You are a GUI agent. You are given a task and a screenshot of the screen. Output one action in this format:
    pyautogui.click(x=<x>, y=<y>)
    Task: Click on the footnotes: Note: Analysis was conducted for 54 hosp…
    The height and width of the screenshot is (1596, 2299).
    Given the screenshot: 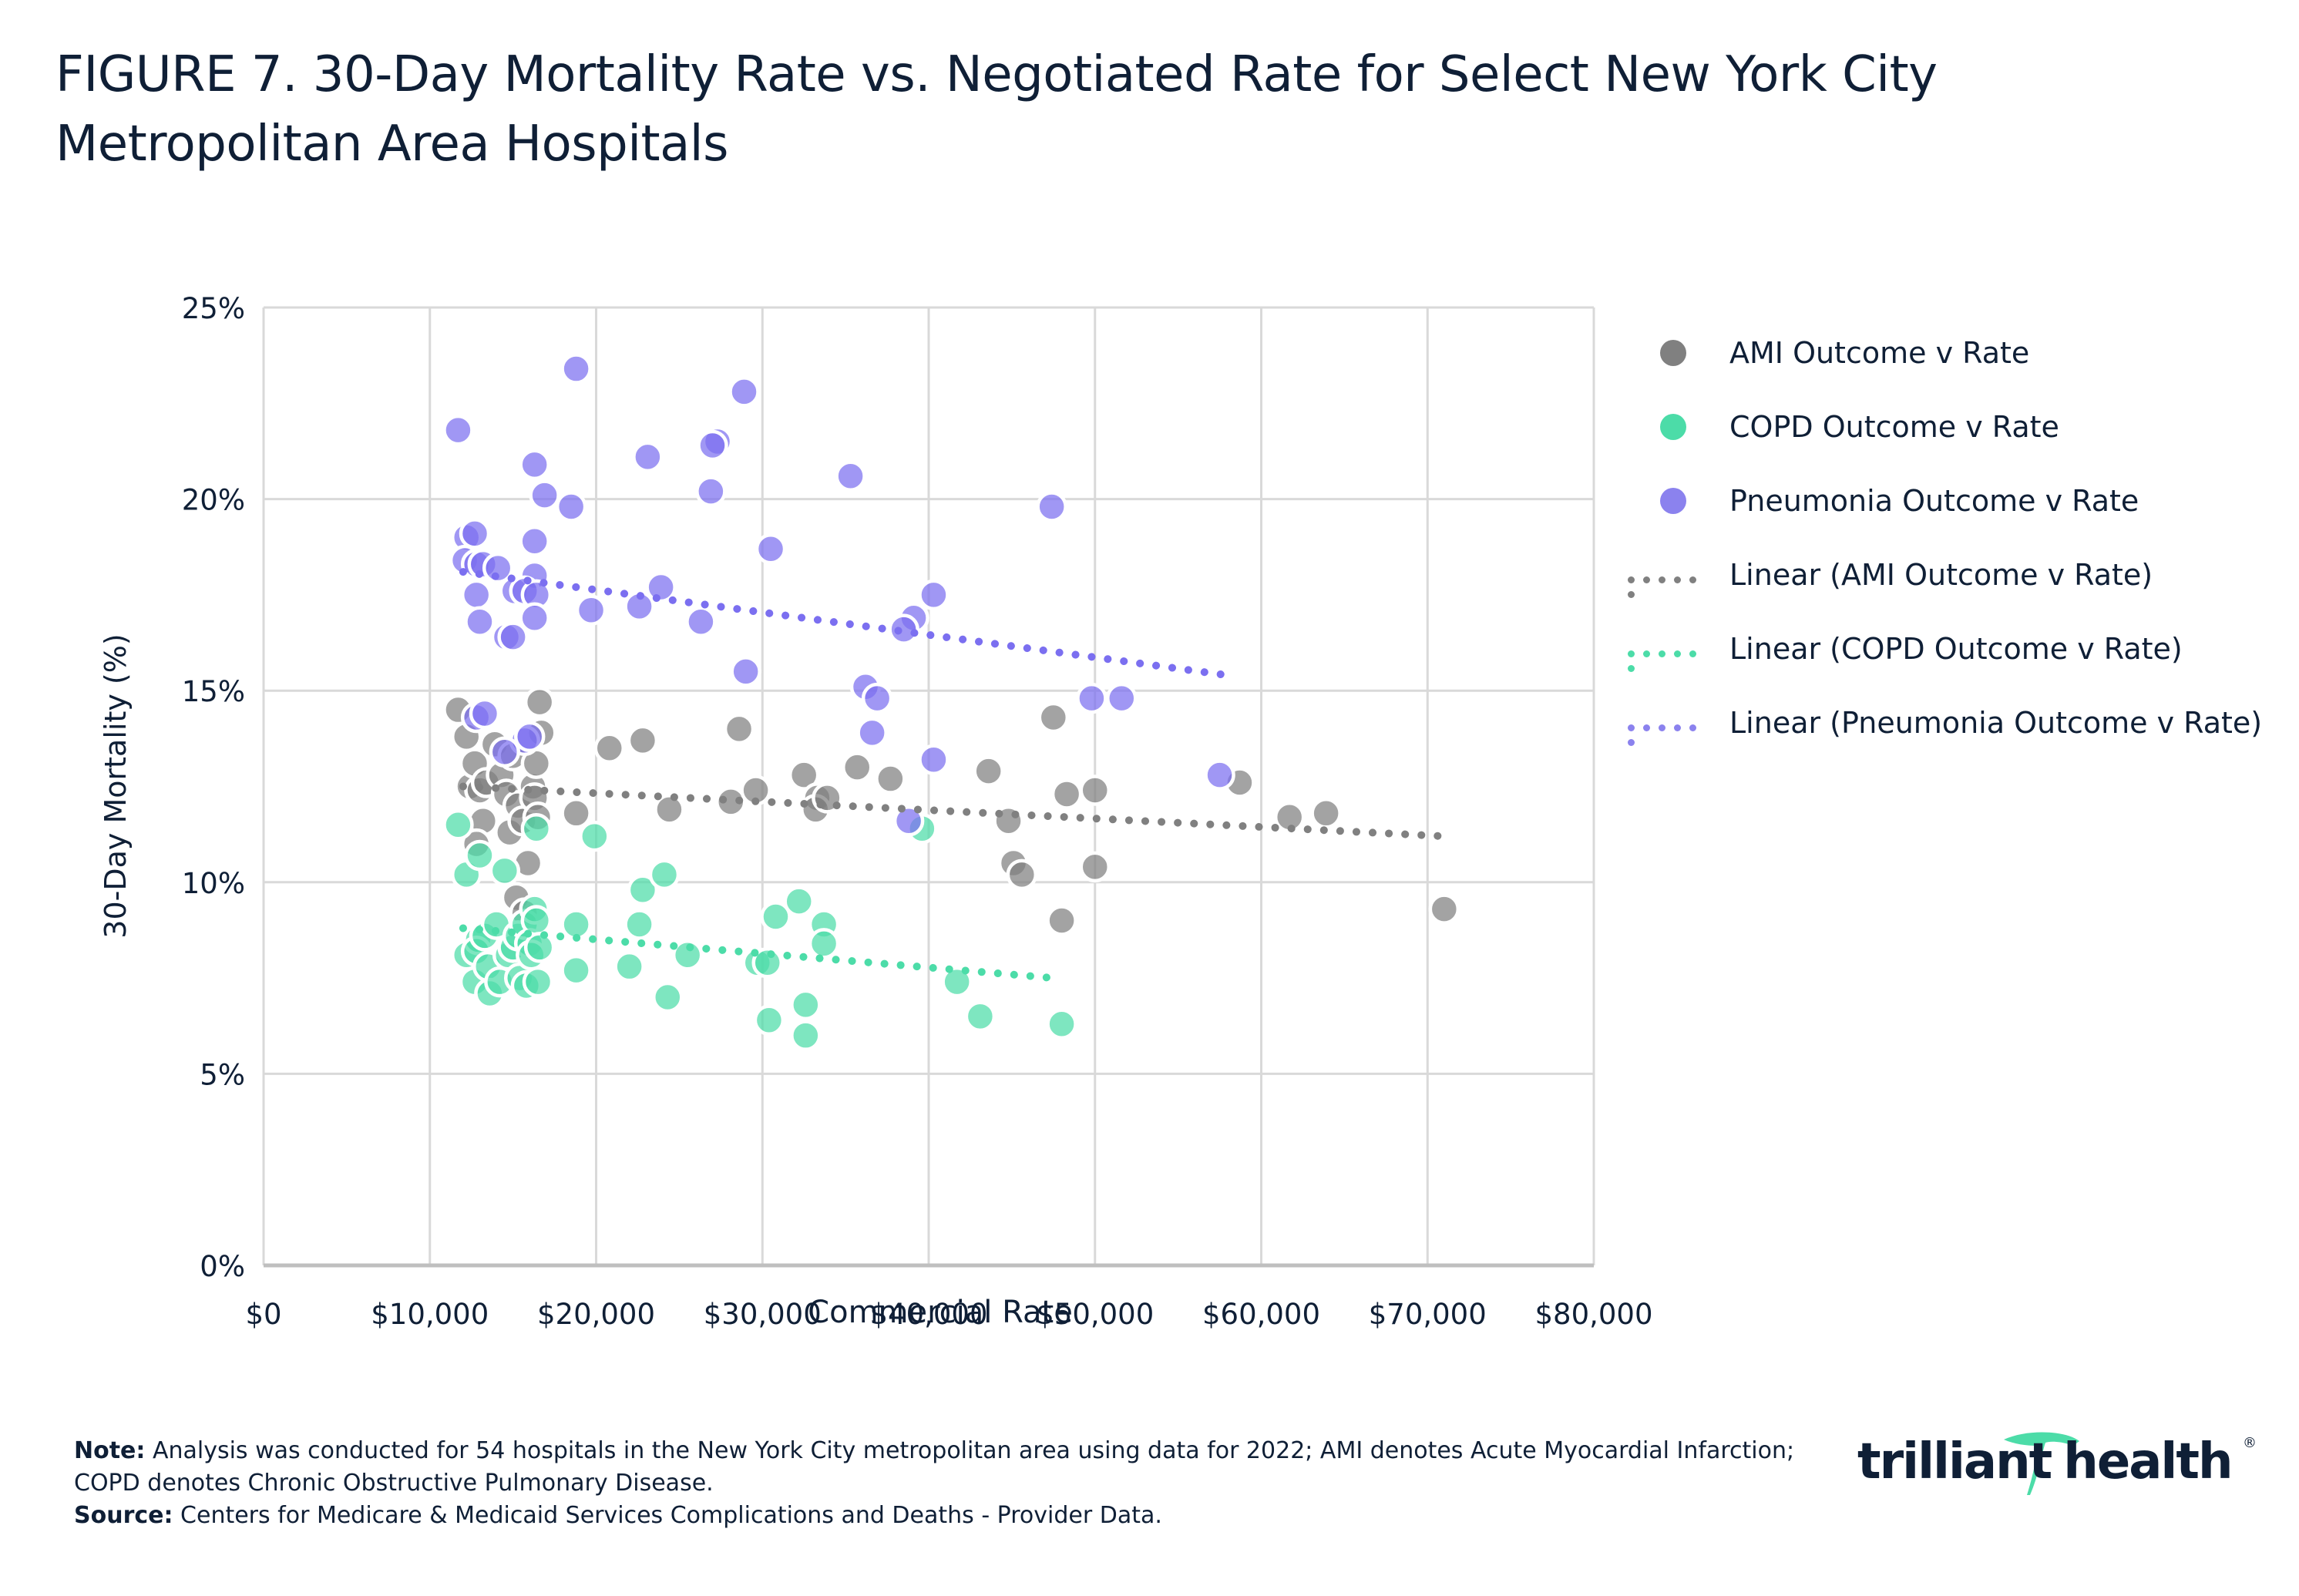 What is the action you would take?
    pyautogui.click(x=941, y=1483)
    